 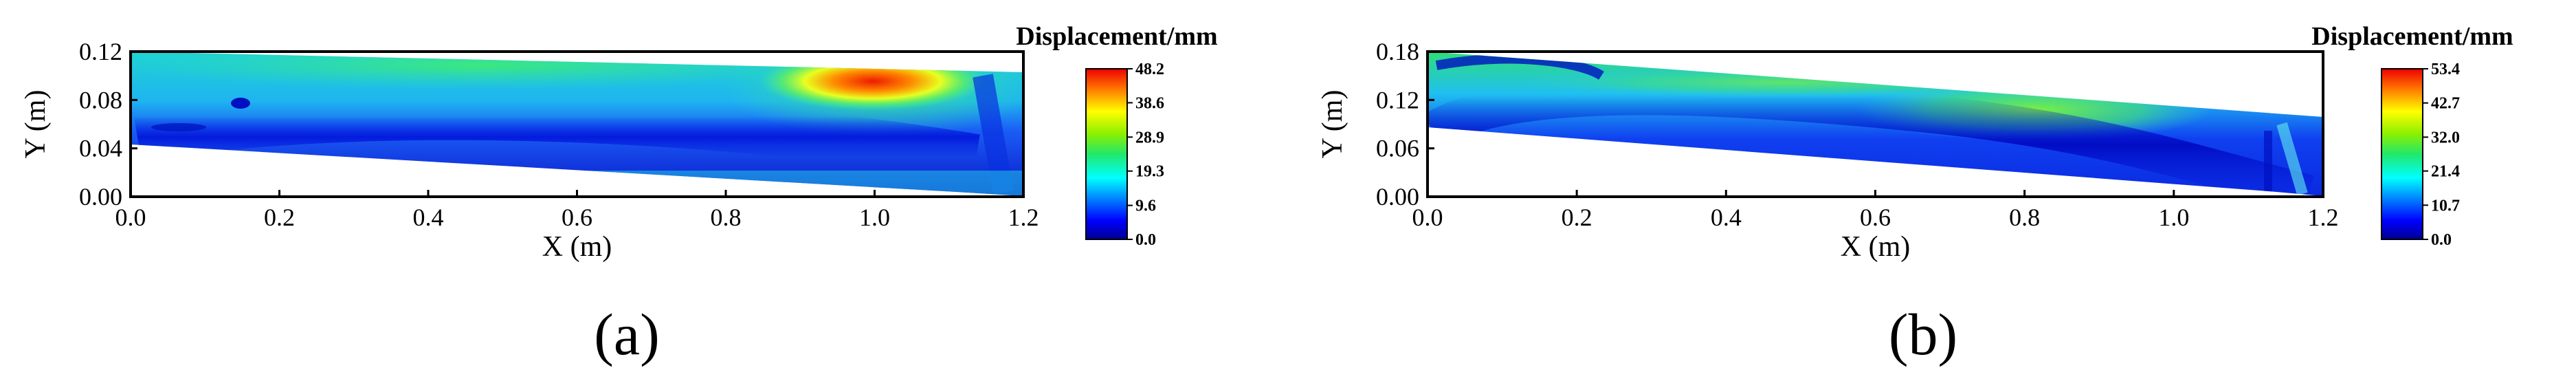 What do you see at coordinates (874, 217) in the screenshot?
I see `x-tick-label-a: 1.0` at bounding box center [874, 217].